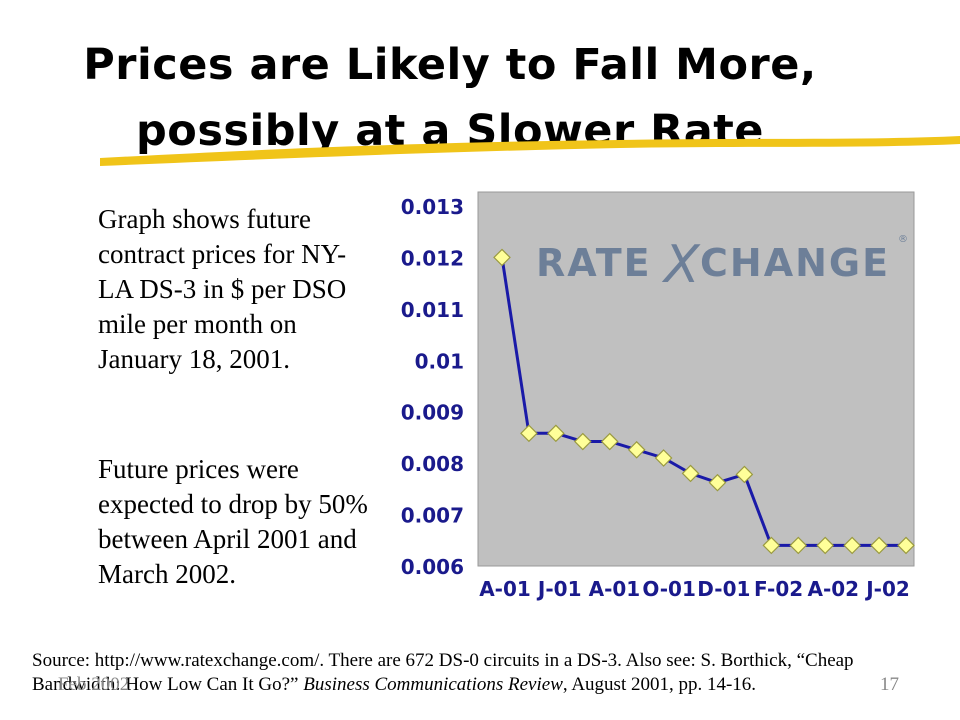 The height and width of the screenshot is (720, 960). What do you see at coordinates (432, 413) in the screenshot?
I see `y-tick-label: 0.009` at bounding box center [432, 413].